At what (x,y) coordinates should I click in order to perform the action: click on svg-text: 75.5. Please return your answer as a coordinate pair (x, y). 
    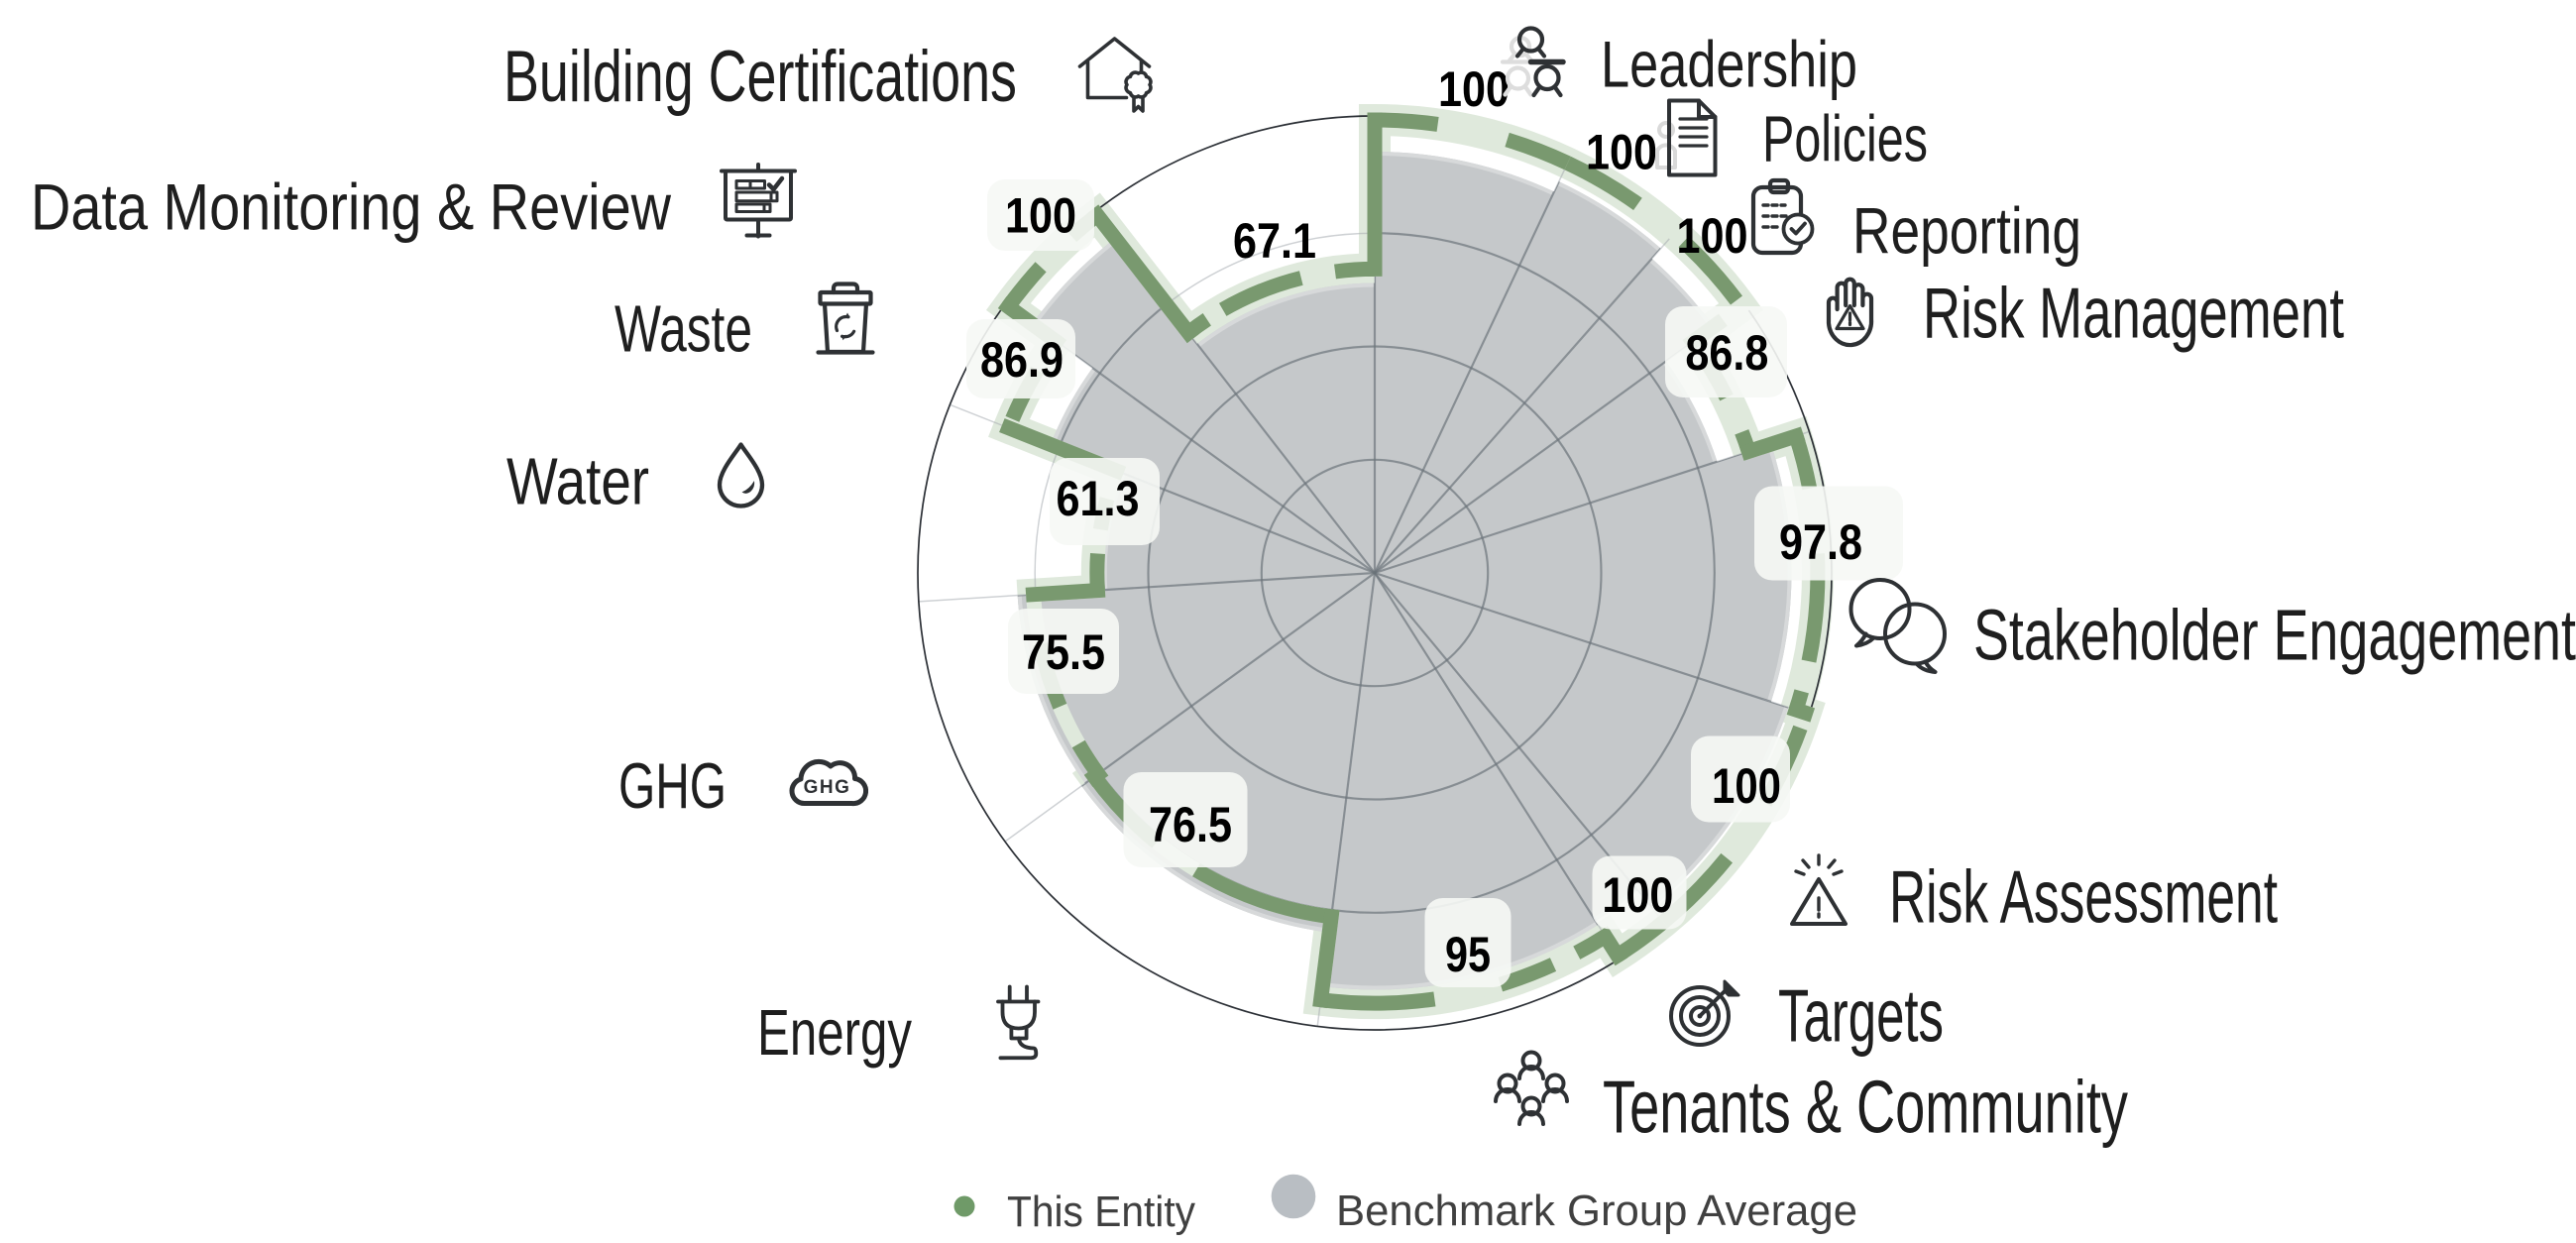
    Looking at the image, I should click on (1063, 652).